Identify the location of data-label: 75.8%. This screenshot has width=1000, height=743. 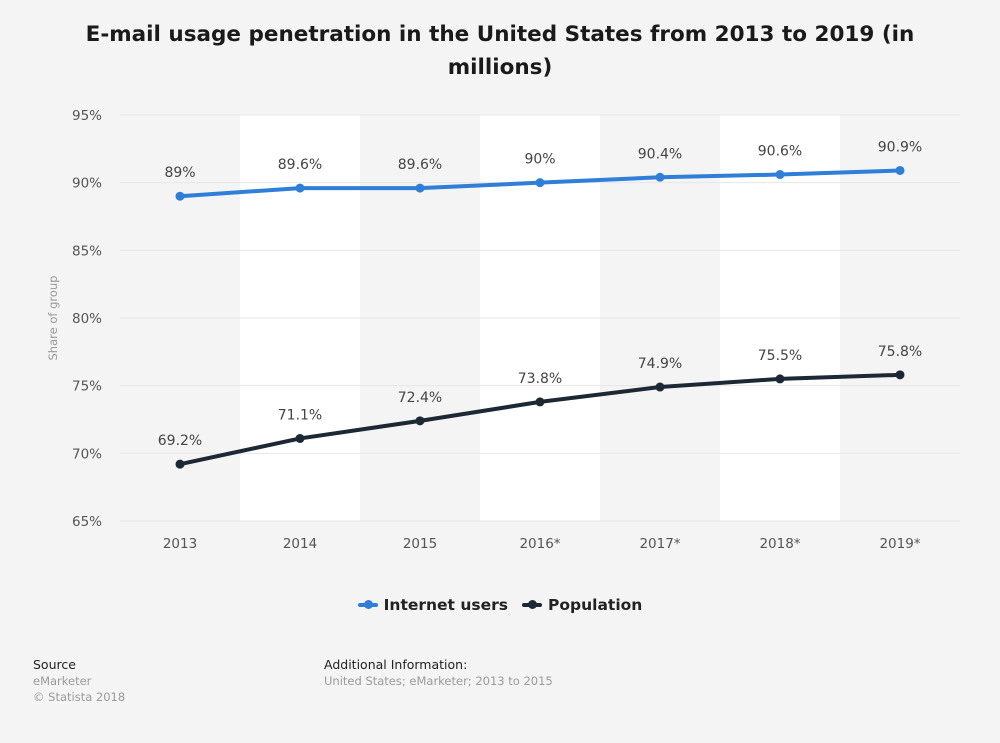
(900, 352).